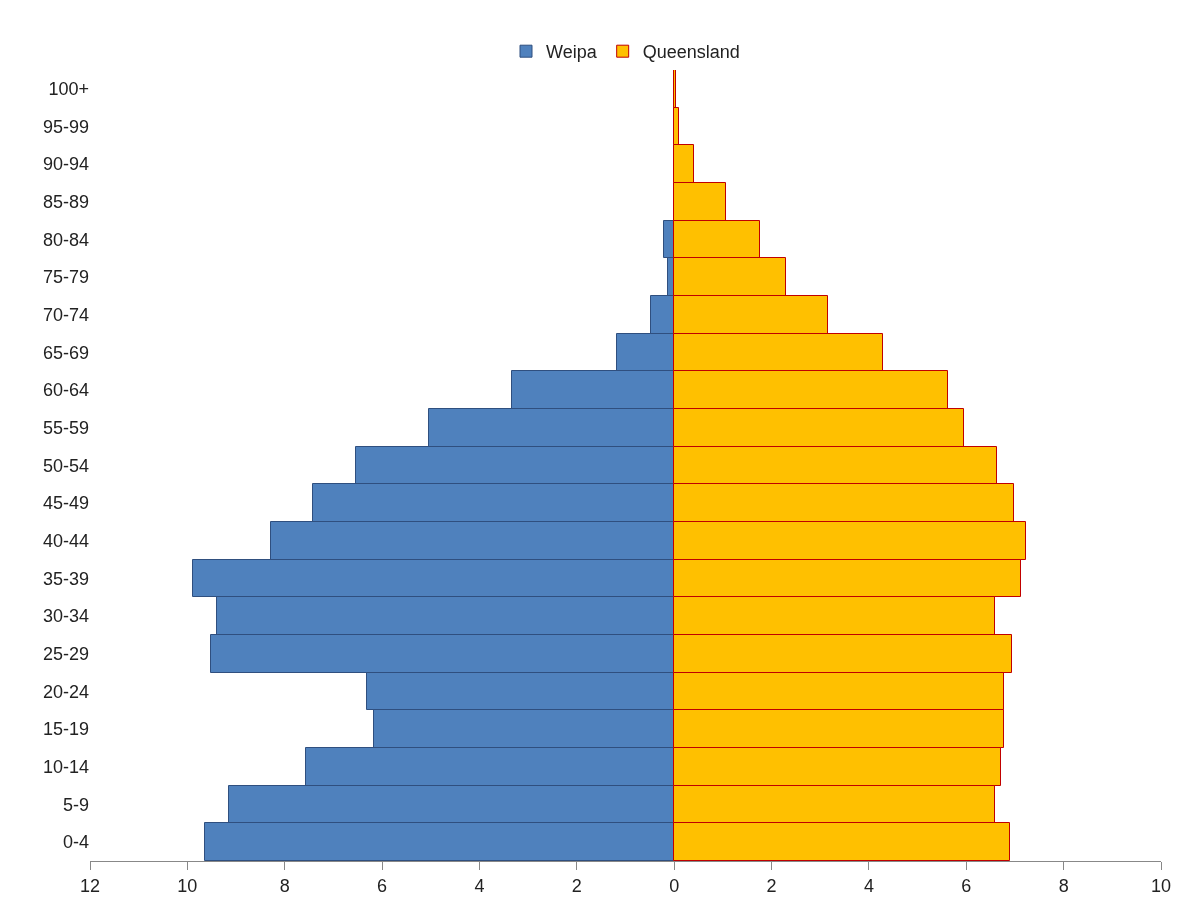 The width and height of the screenshot is (1191, 911). Describe the element at coordinates (65, 767) in the screenshot. I see `y-tick-label: 10-14` at that location.